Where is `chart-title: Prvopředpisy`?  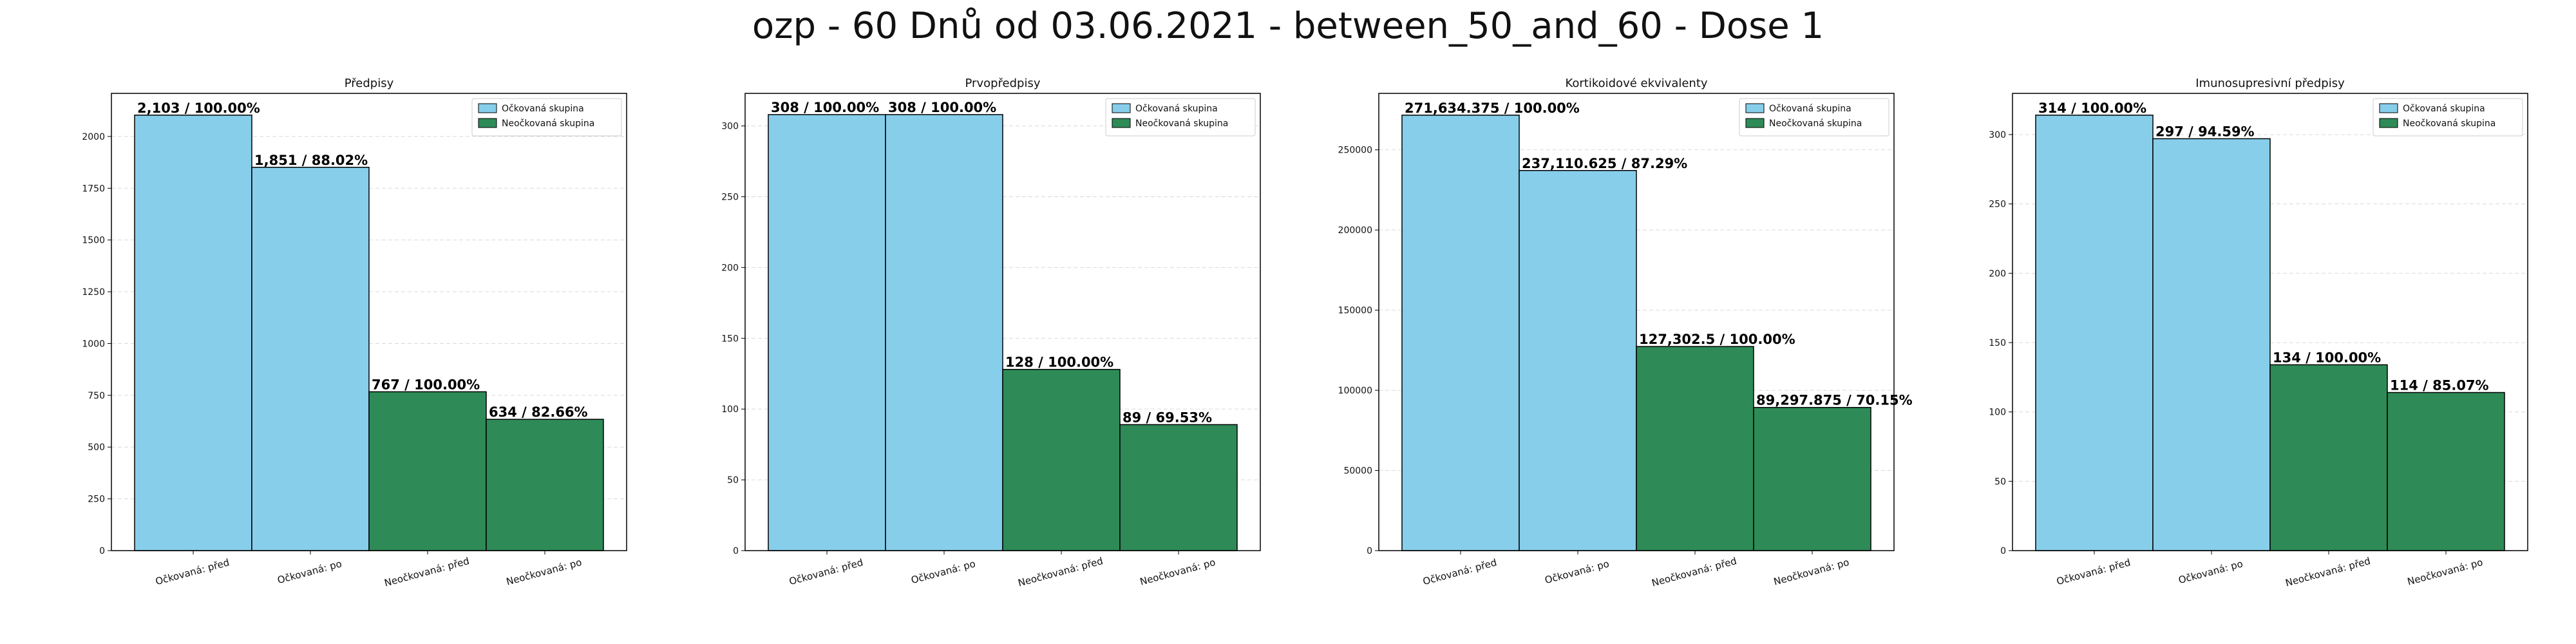 chart-title: Prvopředpisy is located at coordinates (1003, 83).